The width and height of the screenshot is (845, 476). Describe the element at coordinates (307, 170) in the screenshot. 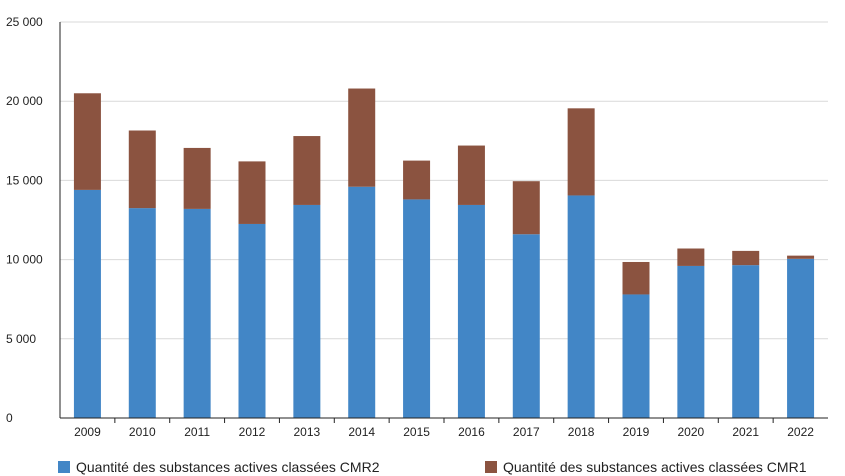

I see `bar-cmr1-2013` at that location.